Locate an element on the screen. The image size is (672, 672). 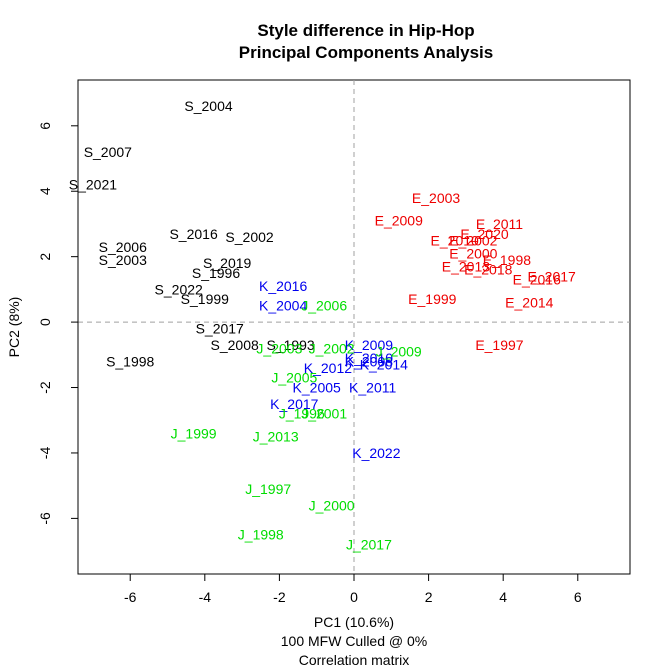
point-label-s-1998: S_1998 is located at coordinates (130, 361).